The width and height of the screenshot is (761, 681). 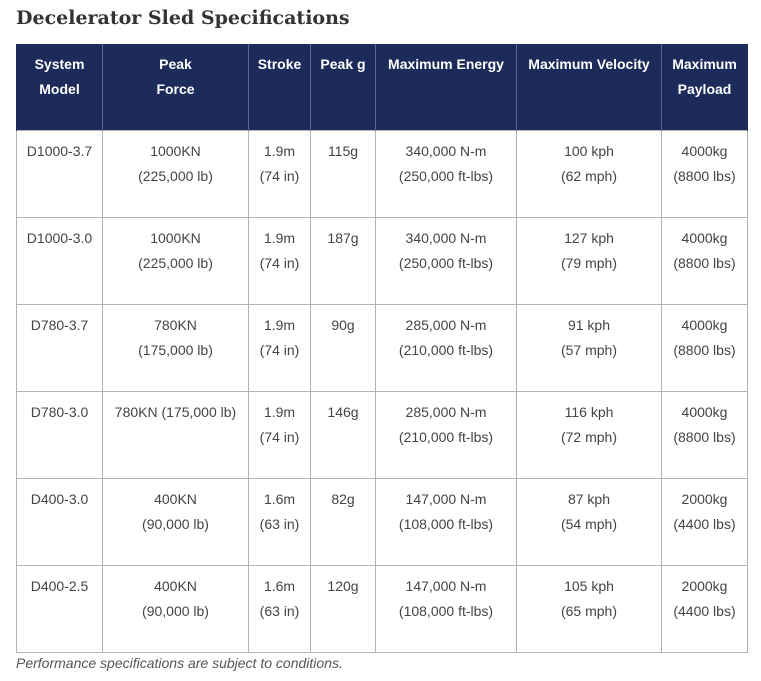 I want to click on cell-line: (65 mph), so click(x=589, y=610).